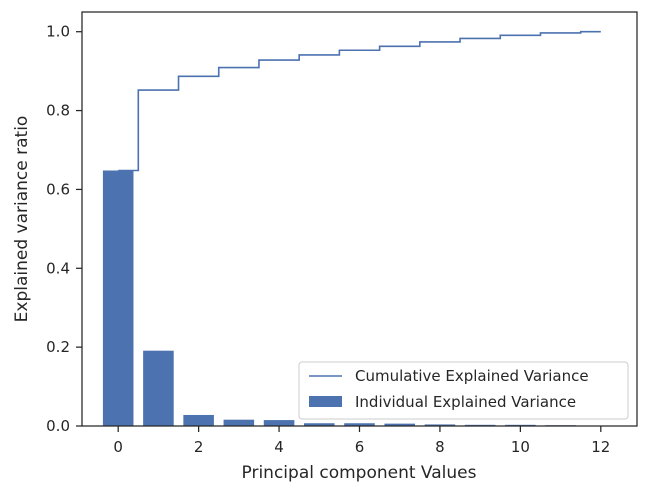 The image size is (648, 495). What do you see at coordinates (360, 447) in the screenshot?
I see `x-tick-label: 6` at bounding box center [360, 447].